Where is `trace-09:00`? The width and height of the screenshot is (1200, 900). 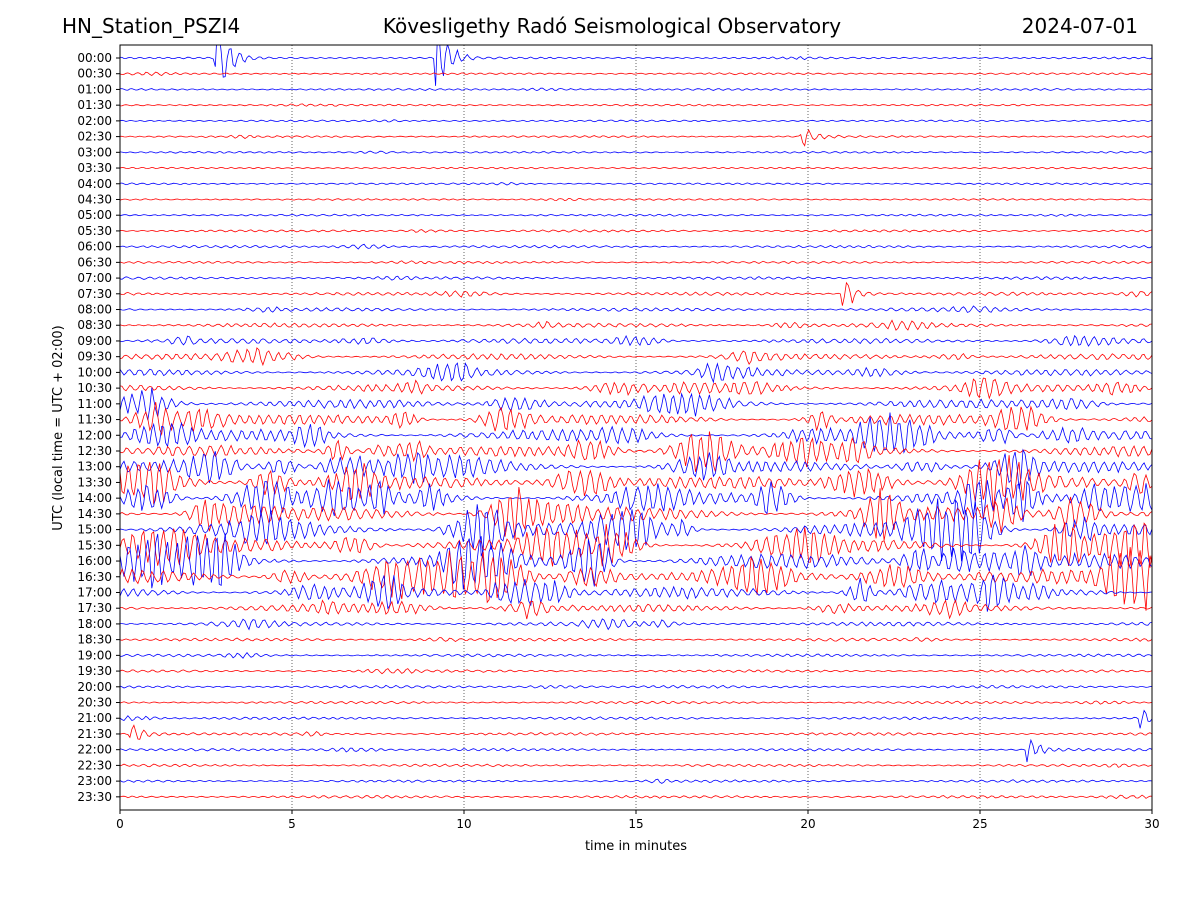 trace-09:00 is located at coordinates (636, 340).